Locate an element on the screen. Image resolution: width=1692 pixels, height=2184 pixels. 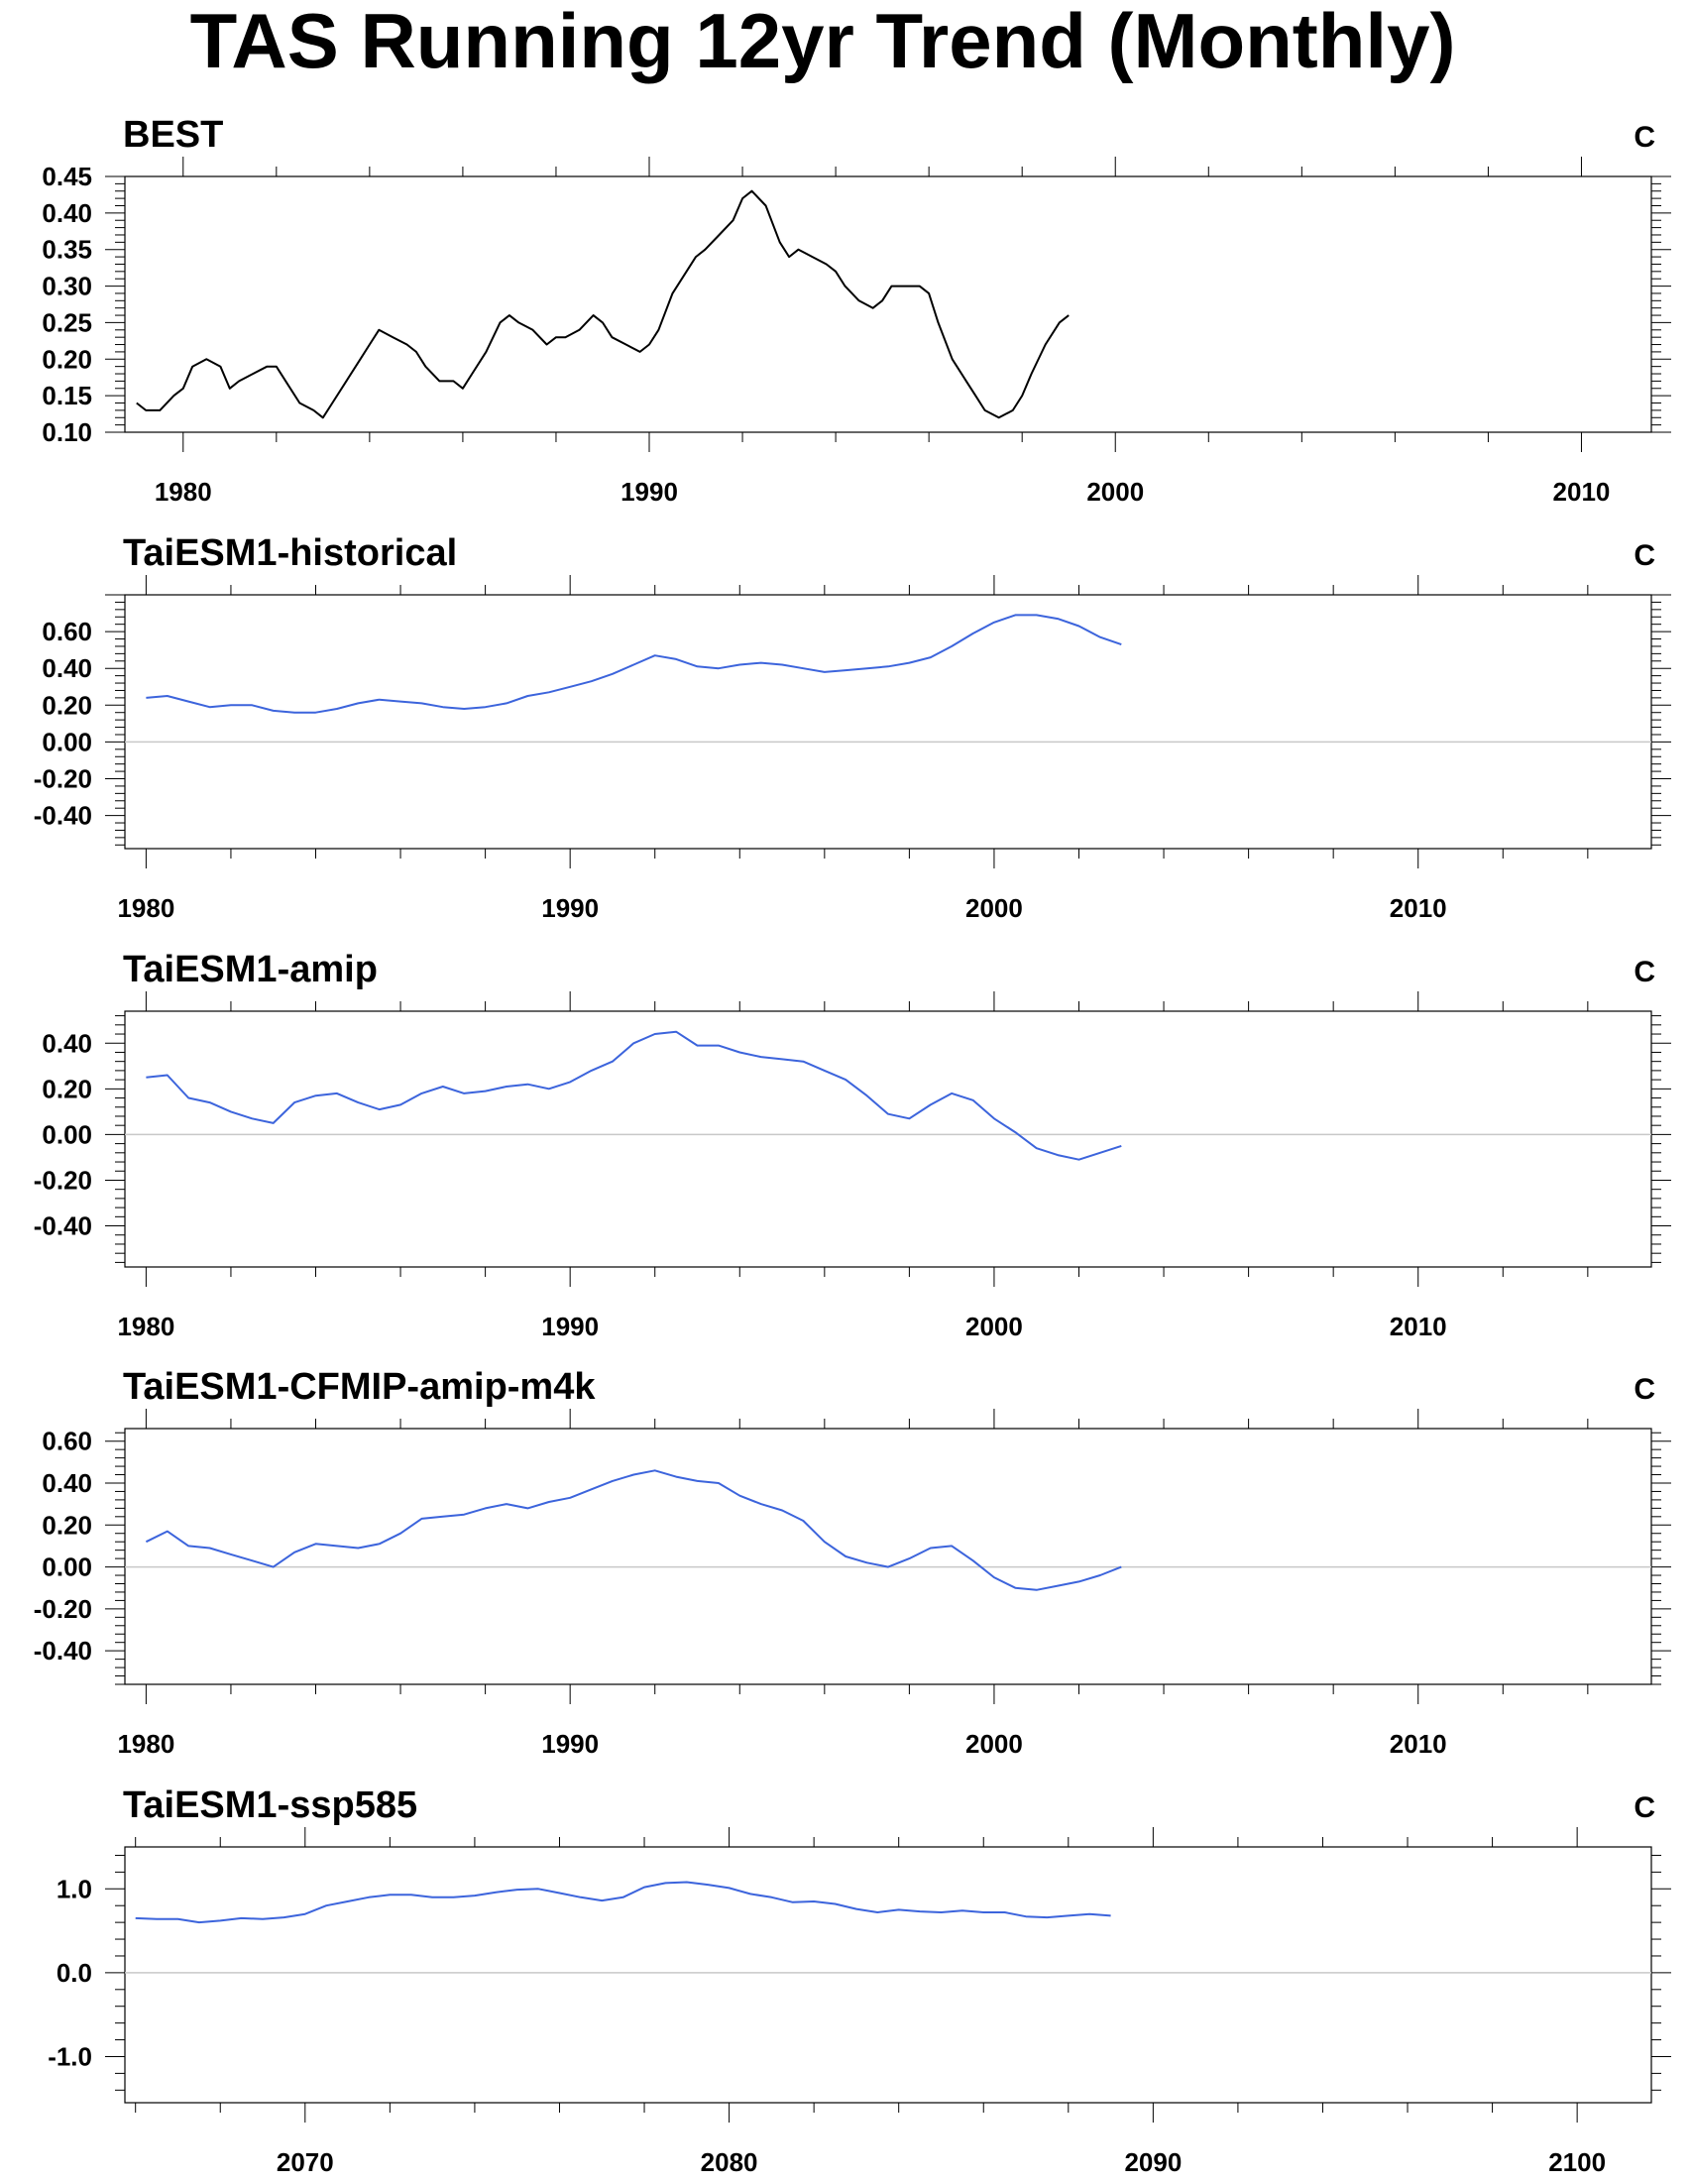
y-tick-label: 0.35 is located at coordinates (67, 250).